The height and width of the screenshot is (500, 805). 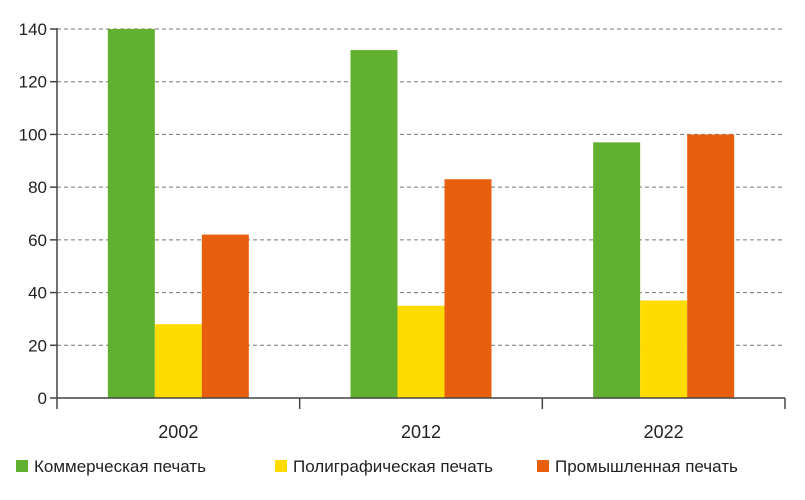 I want to click on y-tick-label: 40, so click(x=37, y=293).